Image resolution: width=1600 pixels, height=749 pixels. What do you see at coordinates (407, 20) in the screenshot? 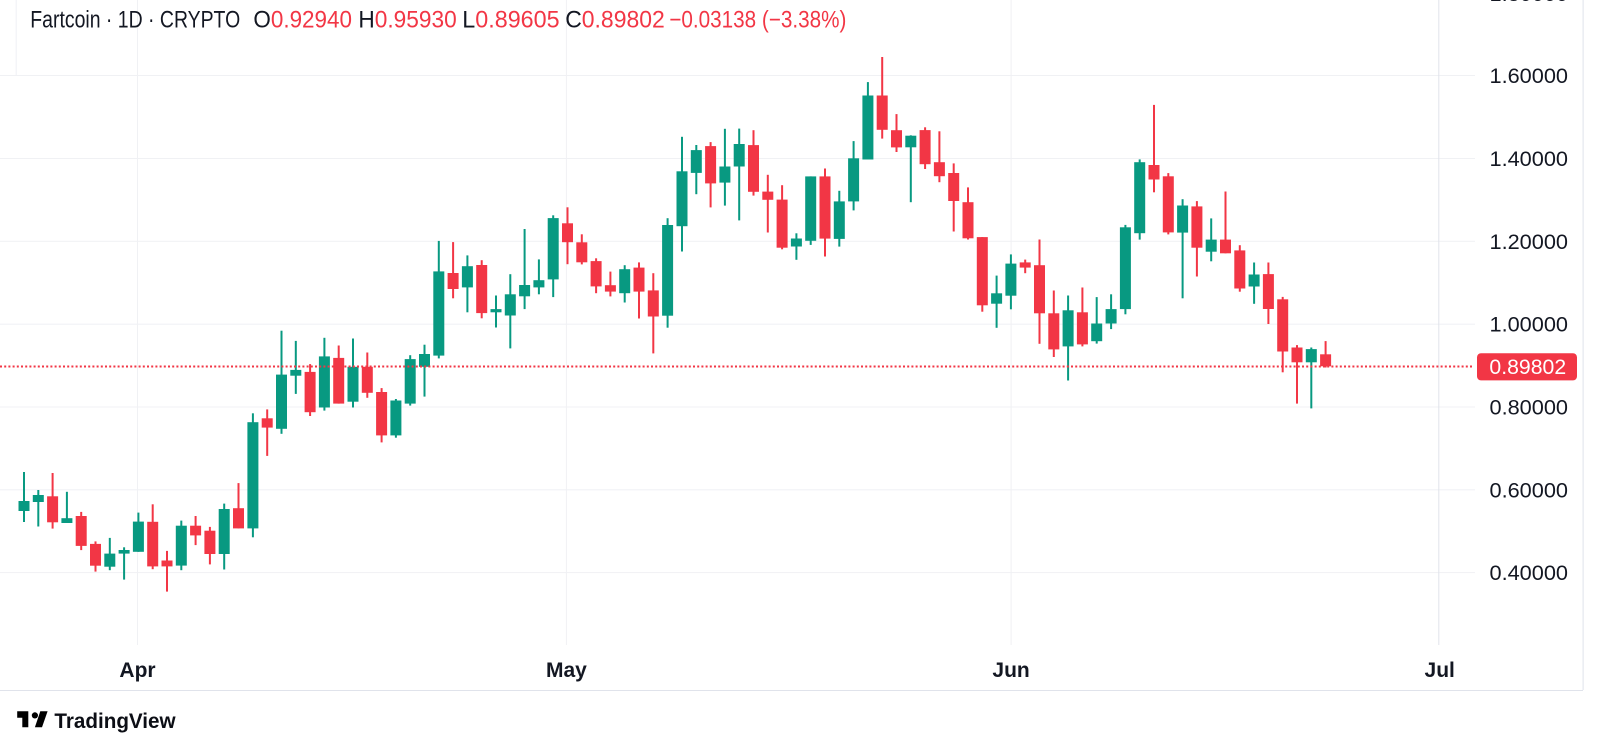
I see `svg-text: H0.95930` at bounding box center [407, 20].